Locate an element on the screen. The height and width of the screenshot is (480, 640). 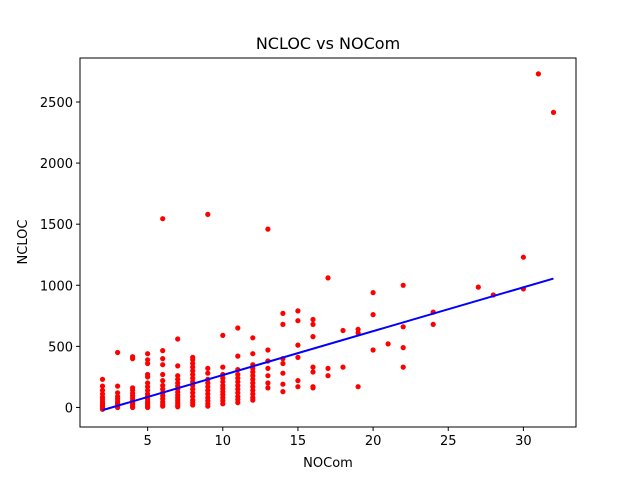
y-tick-label: 2000 is located at coordinates (56, 164).